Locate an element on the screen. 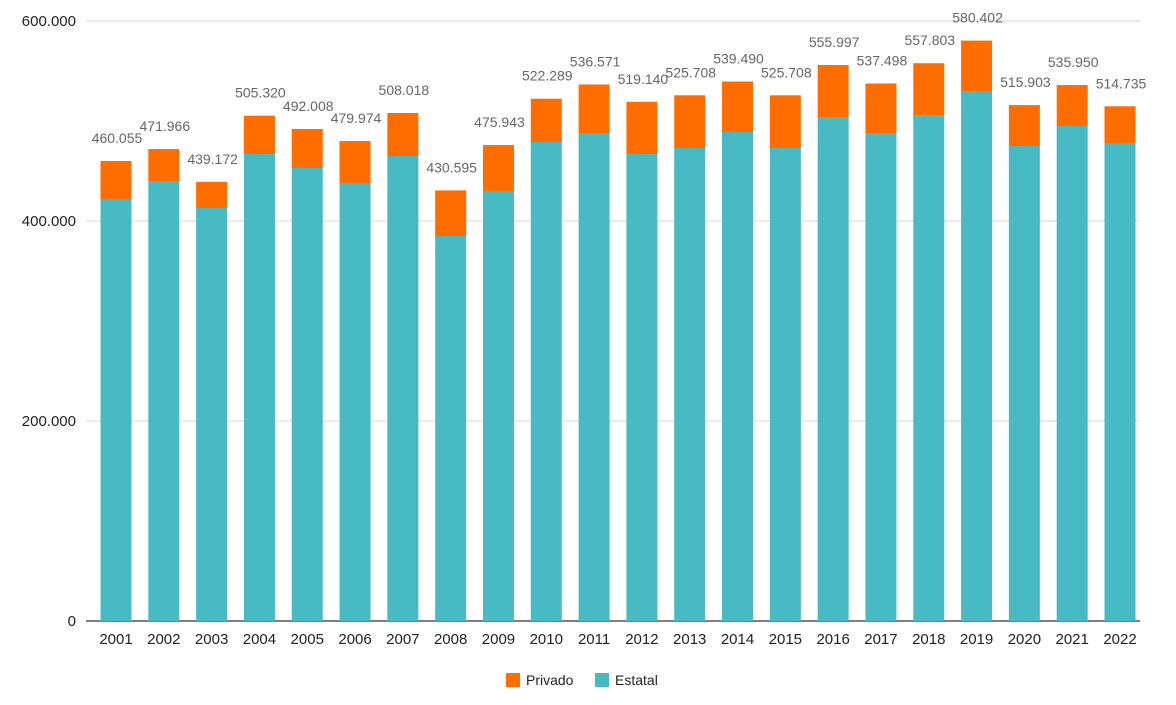  total-data-label: 580.402 is located at coordinates (977, 18).